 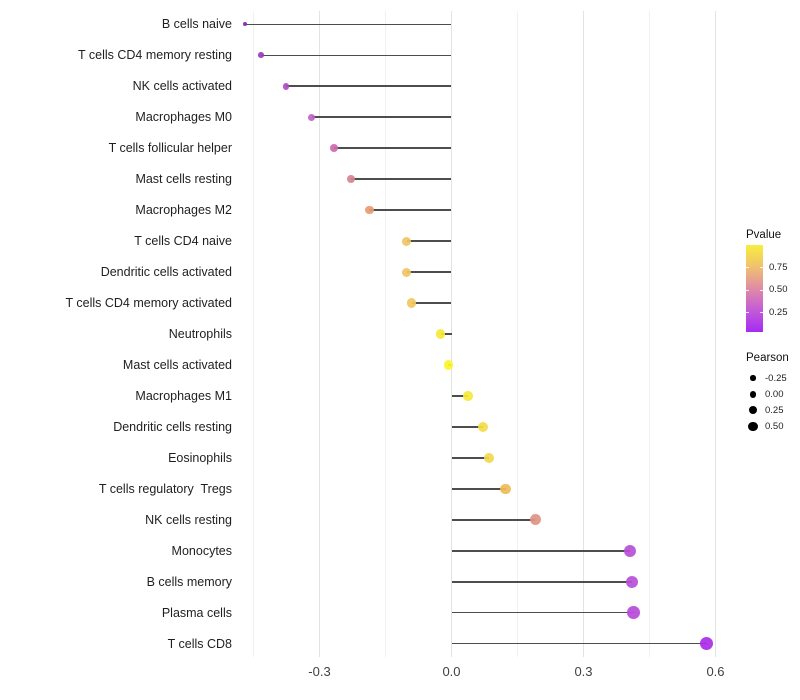 I want to click on row-label: Mast cells activated, so click(x=177, y=364).